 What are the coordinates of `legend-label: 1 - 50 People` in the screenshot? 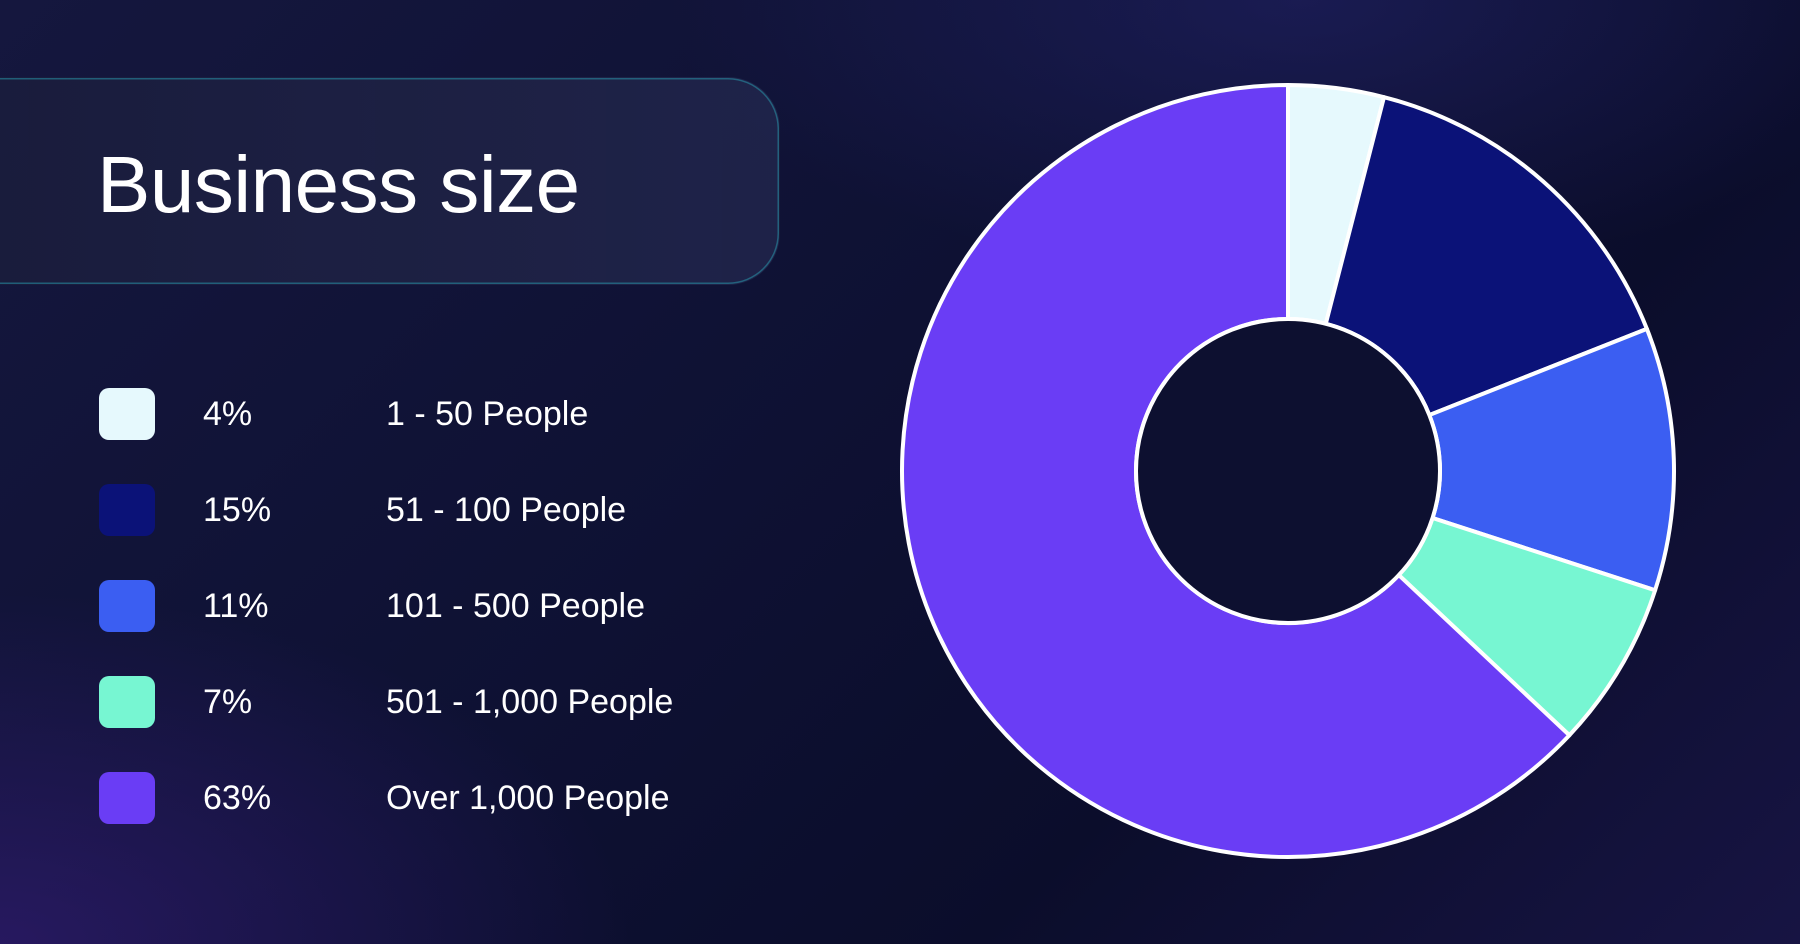 It's located at (487, 414).